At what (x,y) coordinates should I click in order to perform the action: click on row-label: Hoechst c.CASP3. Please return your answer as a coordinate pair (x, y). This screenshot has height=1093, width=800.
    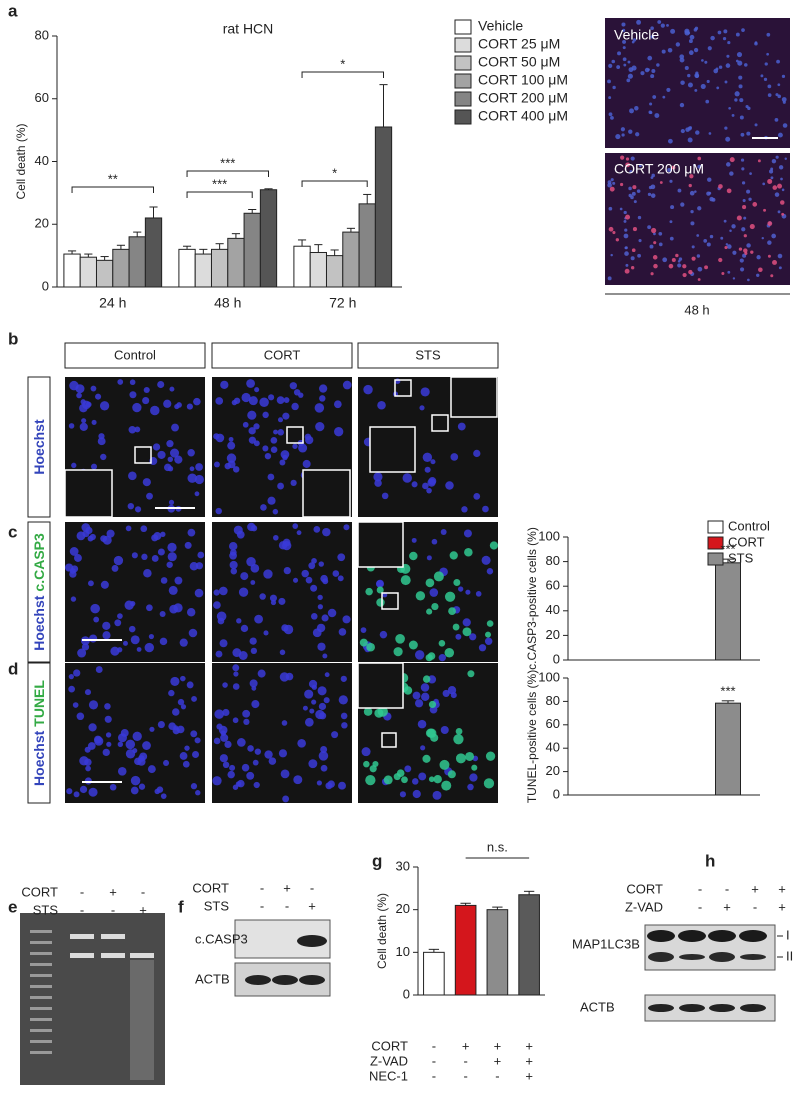
    Looking at the image, I should click on (39, 592).